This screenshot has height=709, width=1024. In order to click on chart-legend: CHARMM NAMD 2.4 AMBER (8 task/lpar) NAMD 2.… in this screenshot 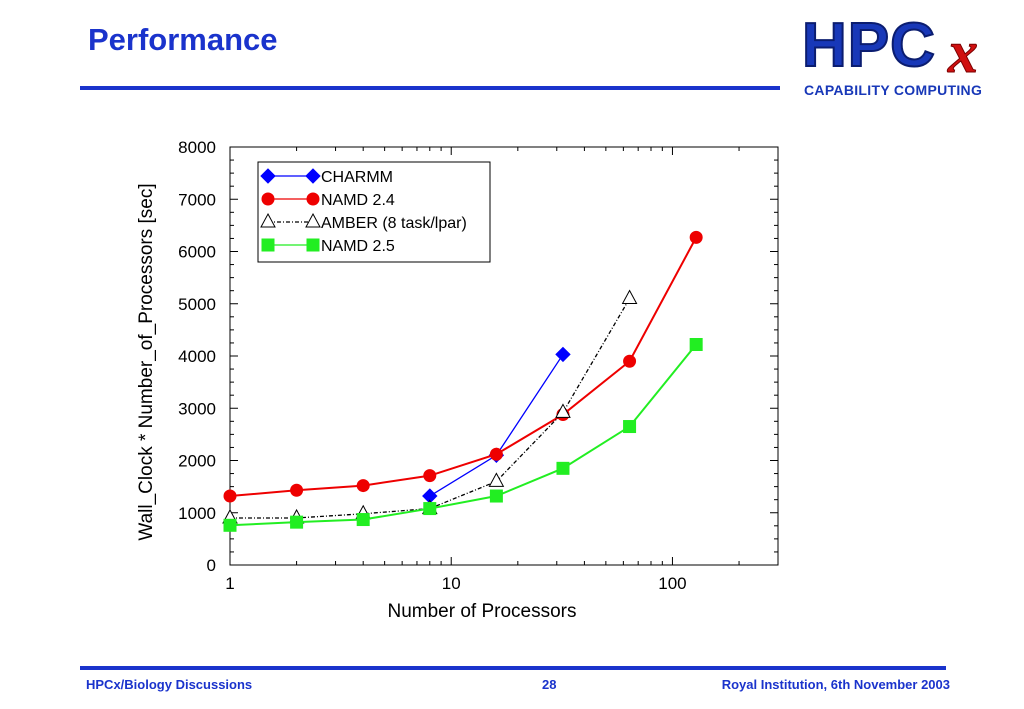, I will do `click(374, 212)`.